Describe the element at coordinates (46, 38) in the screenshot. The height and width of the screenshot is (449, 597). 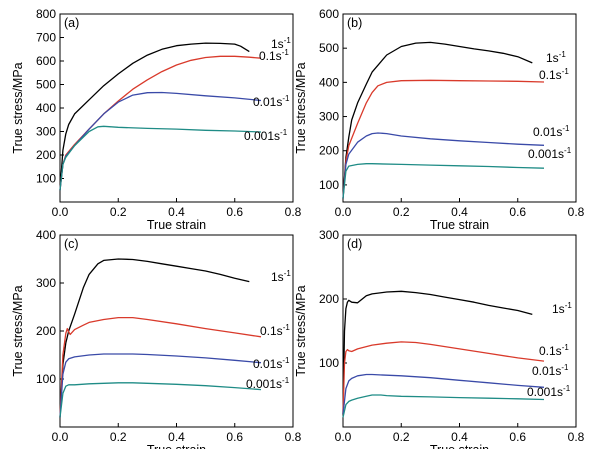
I see `y-tick-label: 700` at that location.